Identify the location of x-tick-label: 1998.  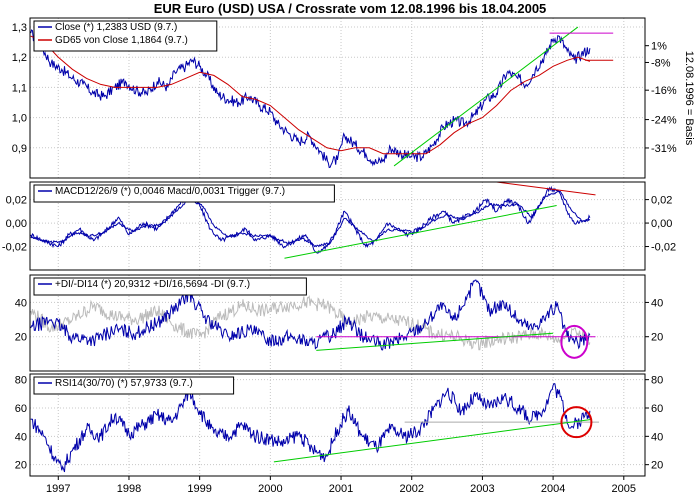
(129, 489).